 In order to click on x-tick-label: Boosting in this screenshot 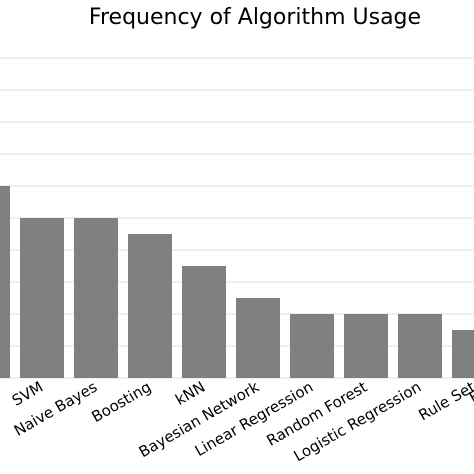, I will do `click(121, 402)`.